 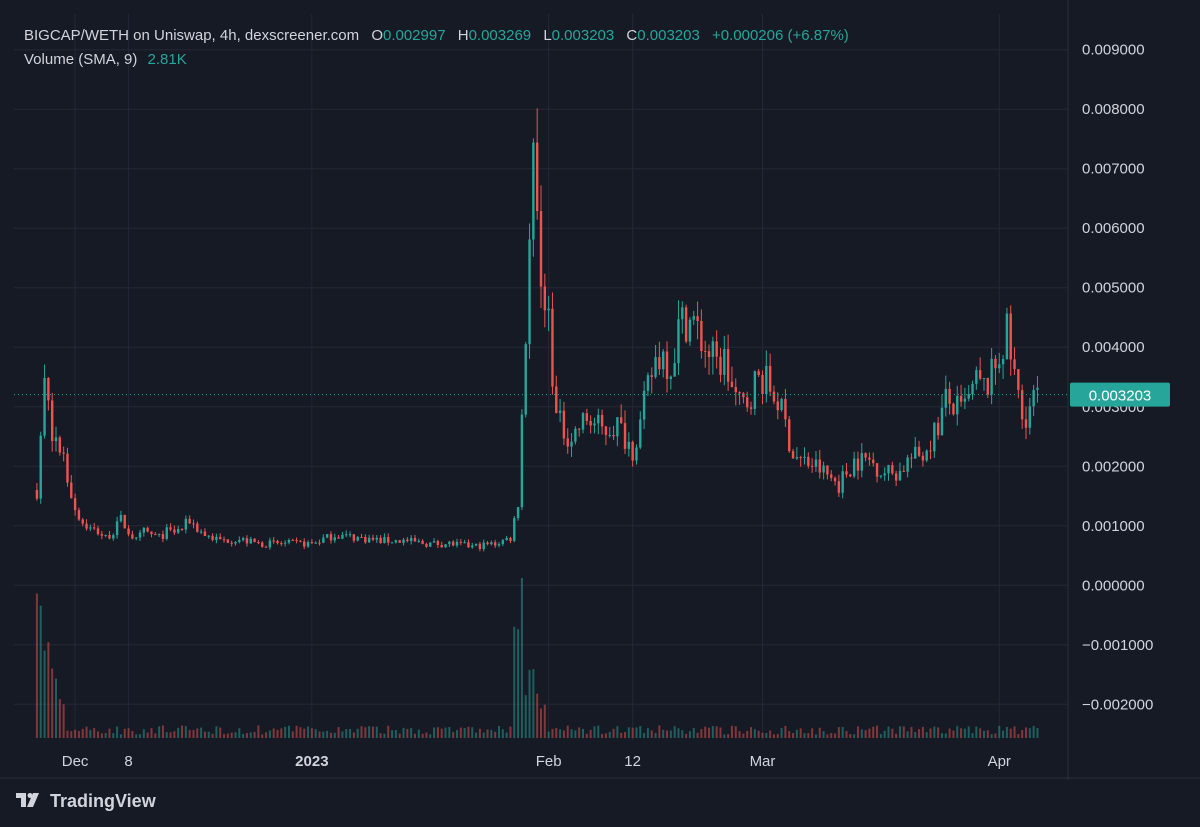 I want to click on volume-label: Volume (SMA, 9), so click(x=81, y=59).